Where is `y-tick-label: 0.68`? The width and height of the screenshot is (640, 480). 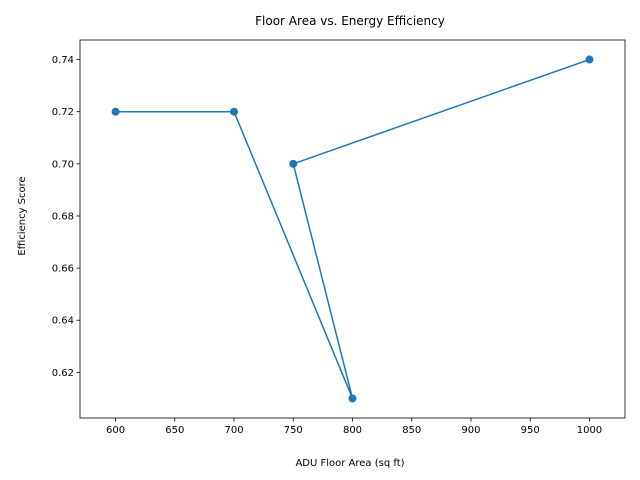
y-tick-label: 0.68 is located at coordinates (63, 216).